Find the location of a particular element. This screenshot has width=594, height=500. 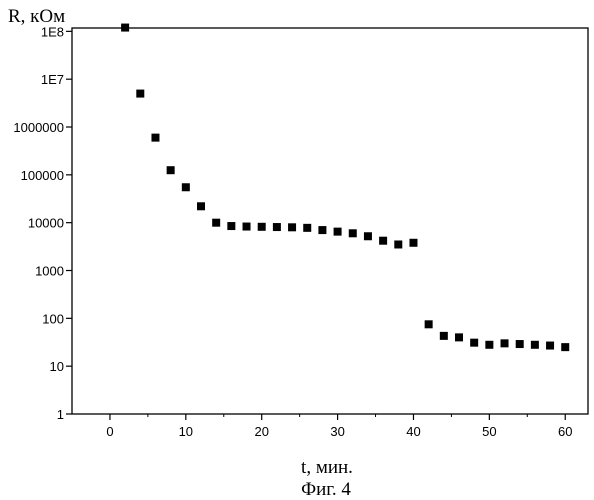

y-axis: 1 10 100 1000 10000 100000 1000000 1E7 1E8 is located at coordinates (42, 223).